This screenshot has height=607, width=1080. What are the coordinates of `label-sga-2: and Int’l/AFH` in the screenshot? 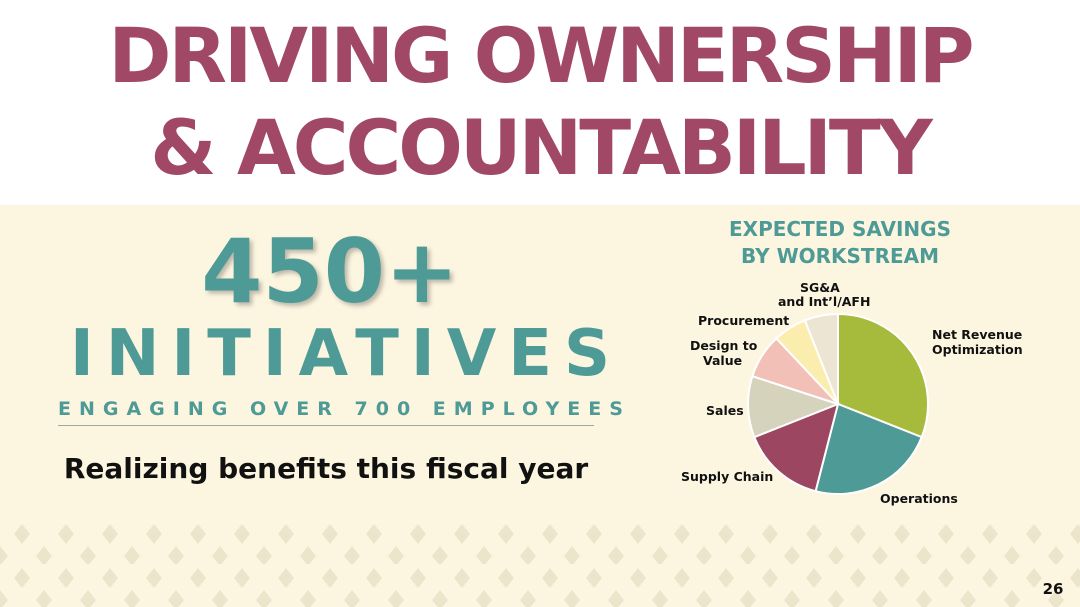 It's located at (824, 301).